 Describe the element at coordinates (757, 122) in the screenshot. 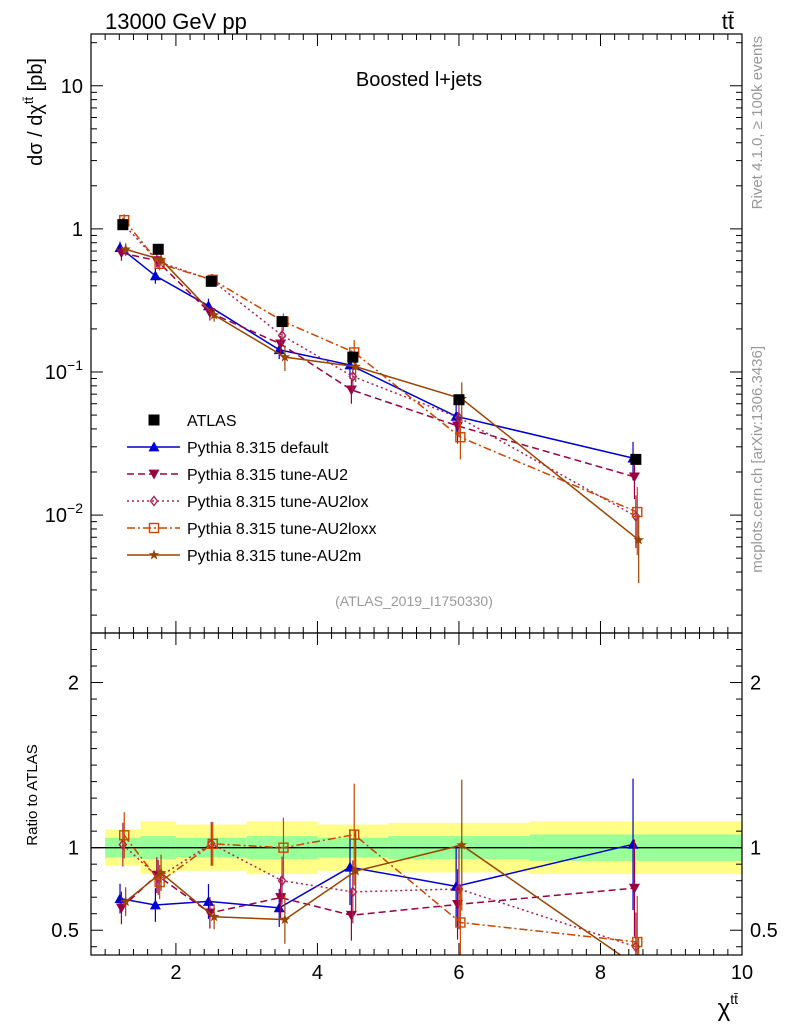

I see `rivet-version-text: Rivet 4.1.0, ≥ 100k events` at that location.